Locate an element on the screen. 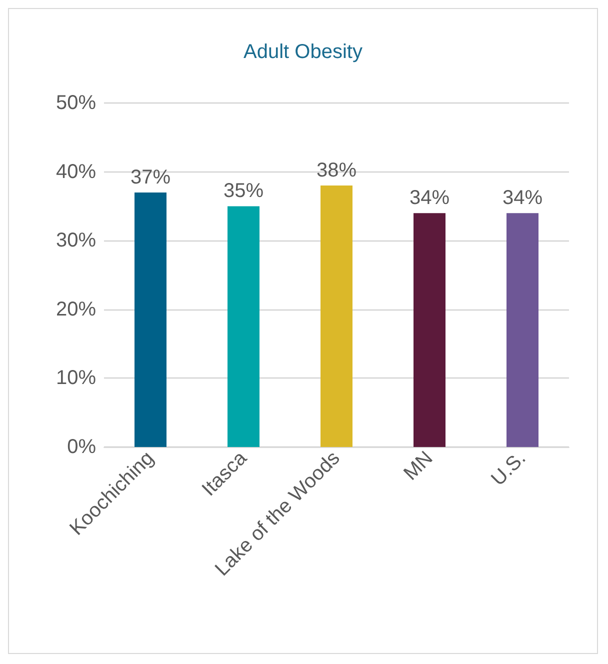 This screenshot has width=608, height=664. y-tick-label: 0% is located at coordinates (81, 447).